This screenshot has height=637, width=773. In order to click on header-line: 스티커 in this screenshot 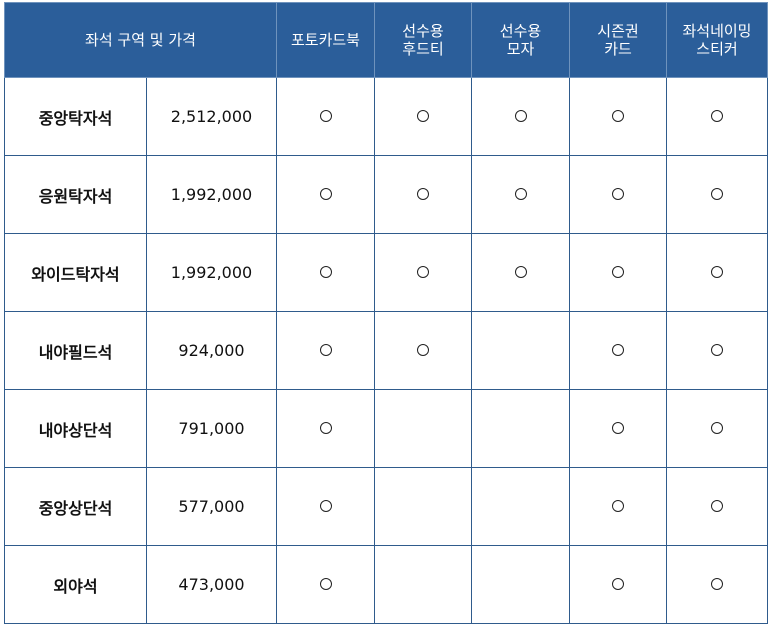, I will do `click(717, 49)`.